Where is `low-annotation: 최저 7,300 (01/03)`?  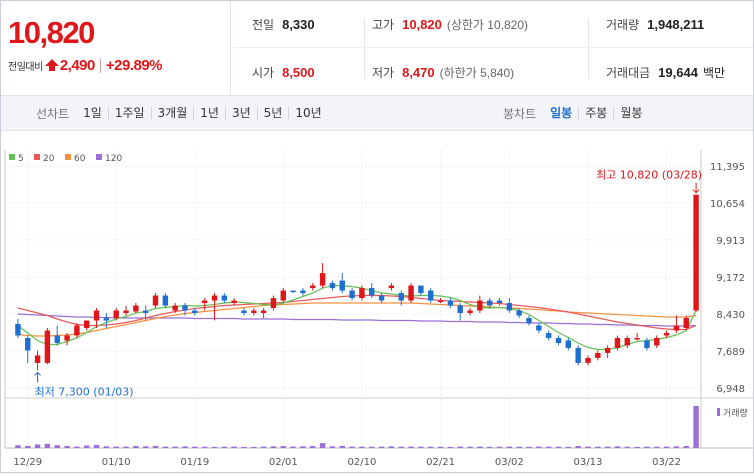 low-annotation: 최저 7,300 (01/03) is located at coordinates (84, 391).